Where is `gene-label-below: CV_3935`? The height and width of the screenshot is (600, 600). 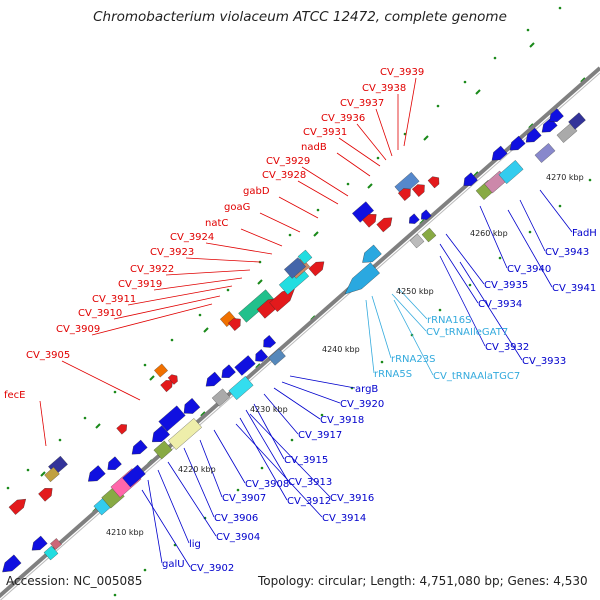
gene-label-below: CV_3935 is located at coordinates (506, 285).